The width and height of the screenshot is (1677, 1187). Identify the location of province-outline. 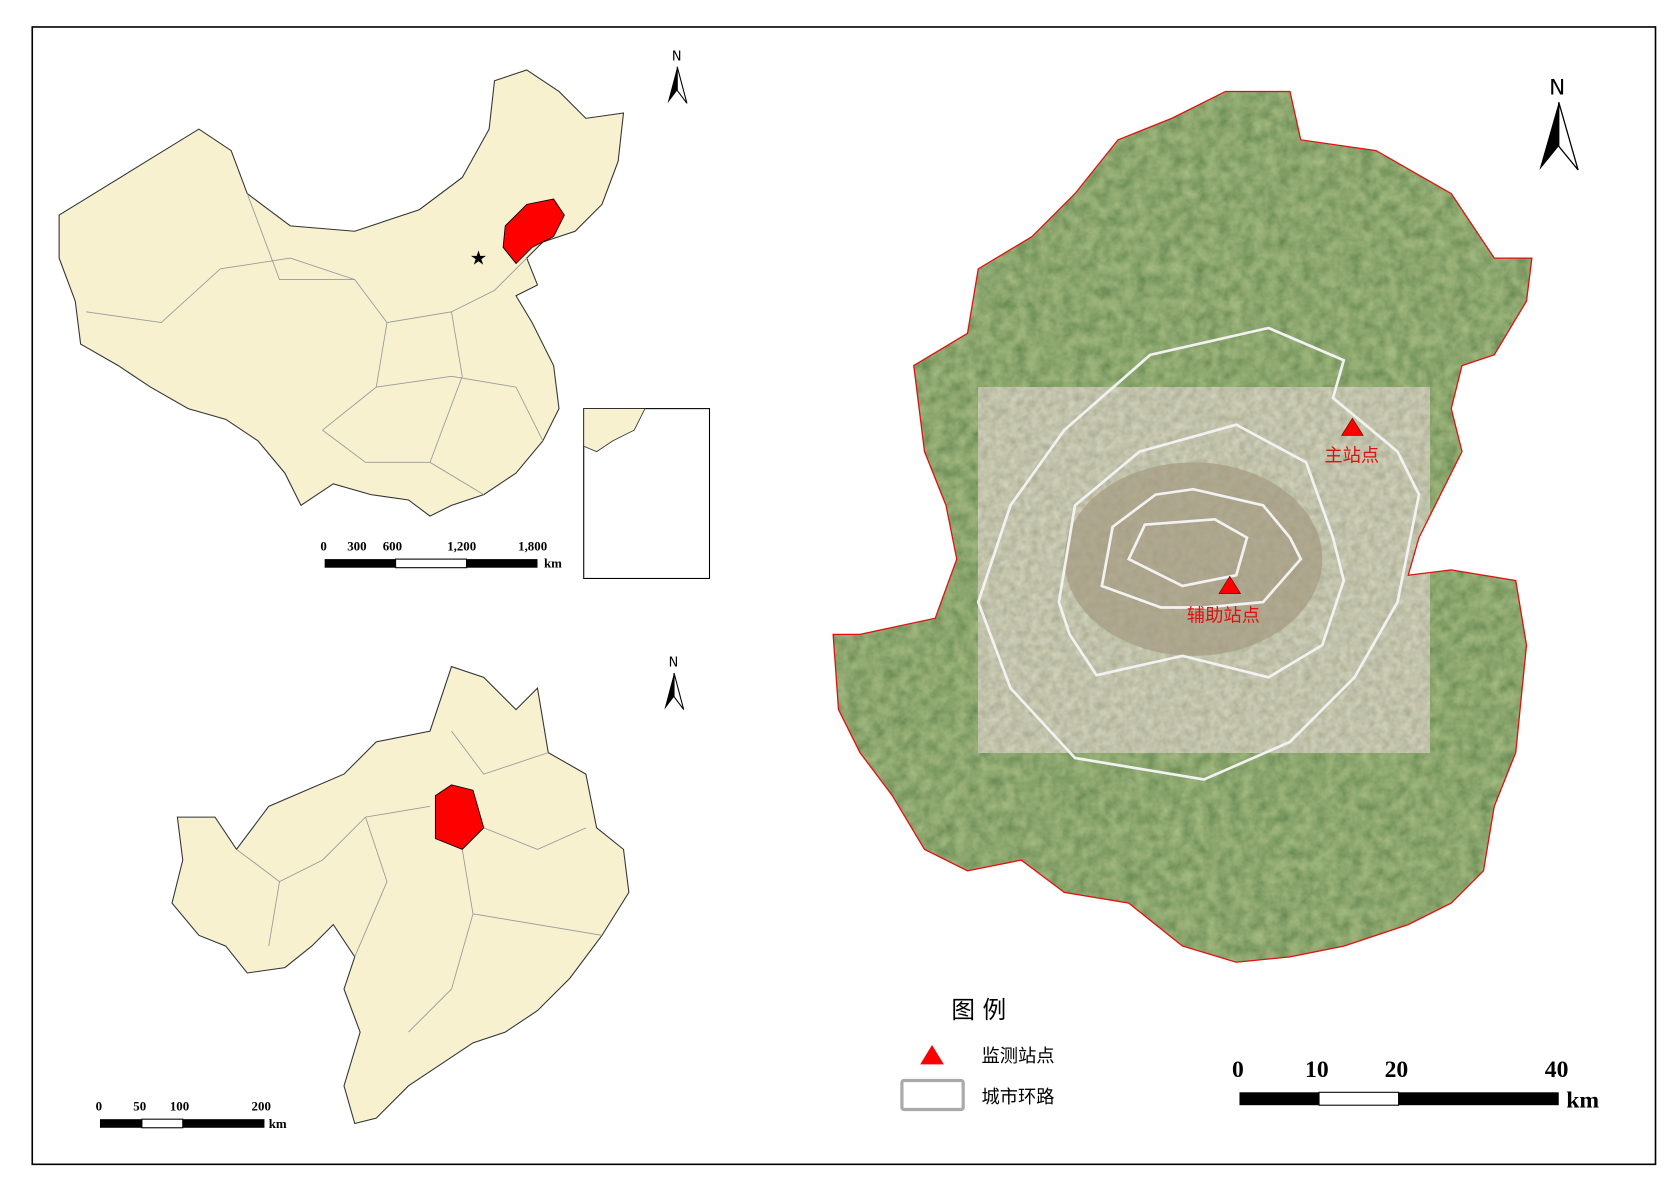
(400, 895).